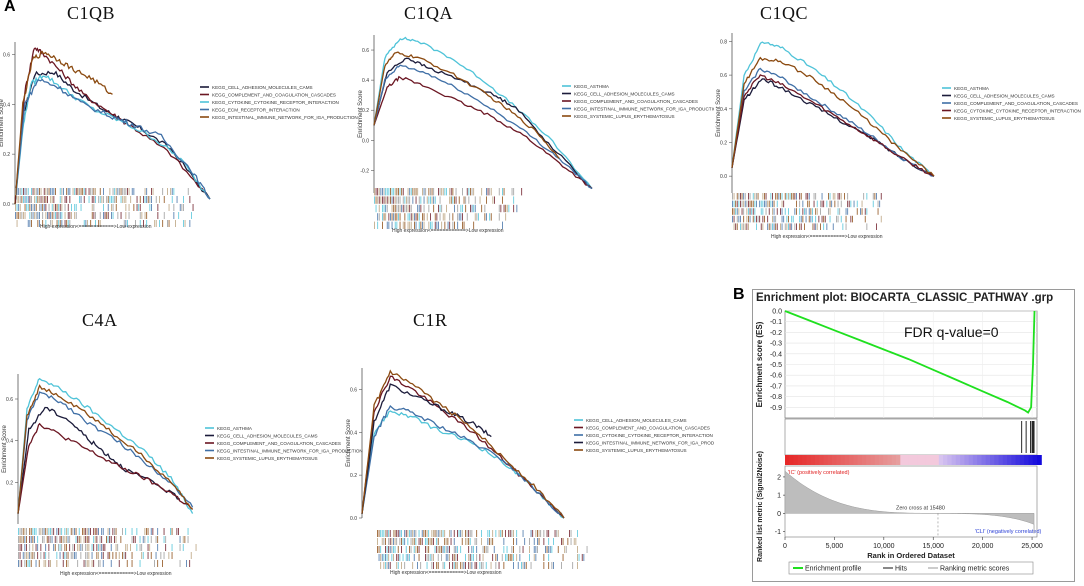  I want to click on y-tick-label: 0.6, so click(6, 55).